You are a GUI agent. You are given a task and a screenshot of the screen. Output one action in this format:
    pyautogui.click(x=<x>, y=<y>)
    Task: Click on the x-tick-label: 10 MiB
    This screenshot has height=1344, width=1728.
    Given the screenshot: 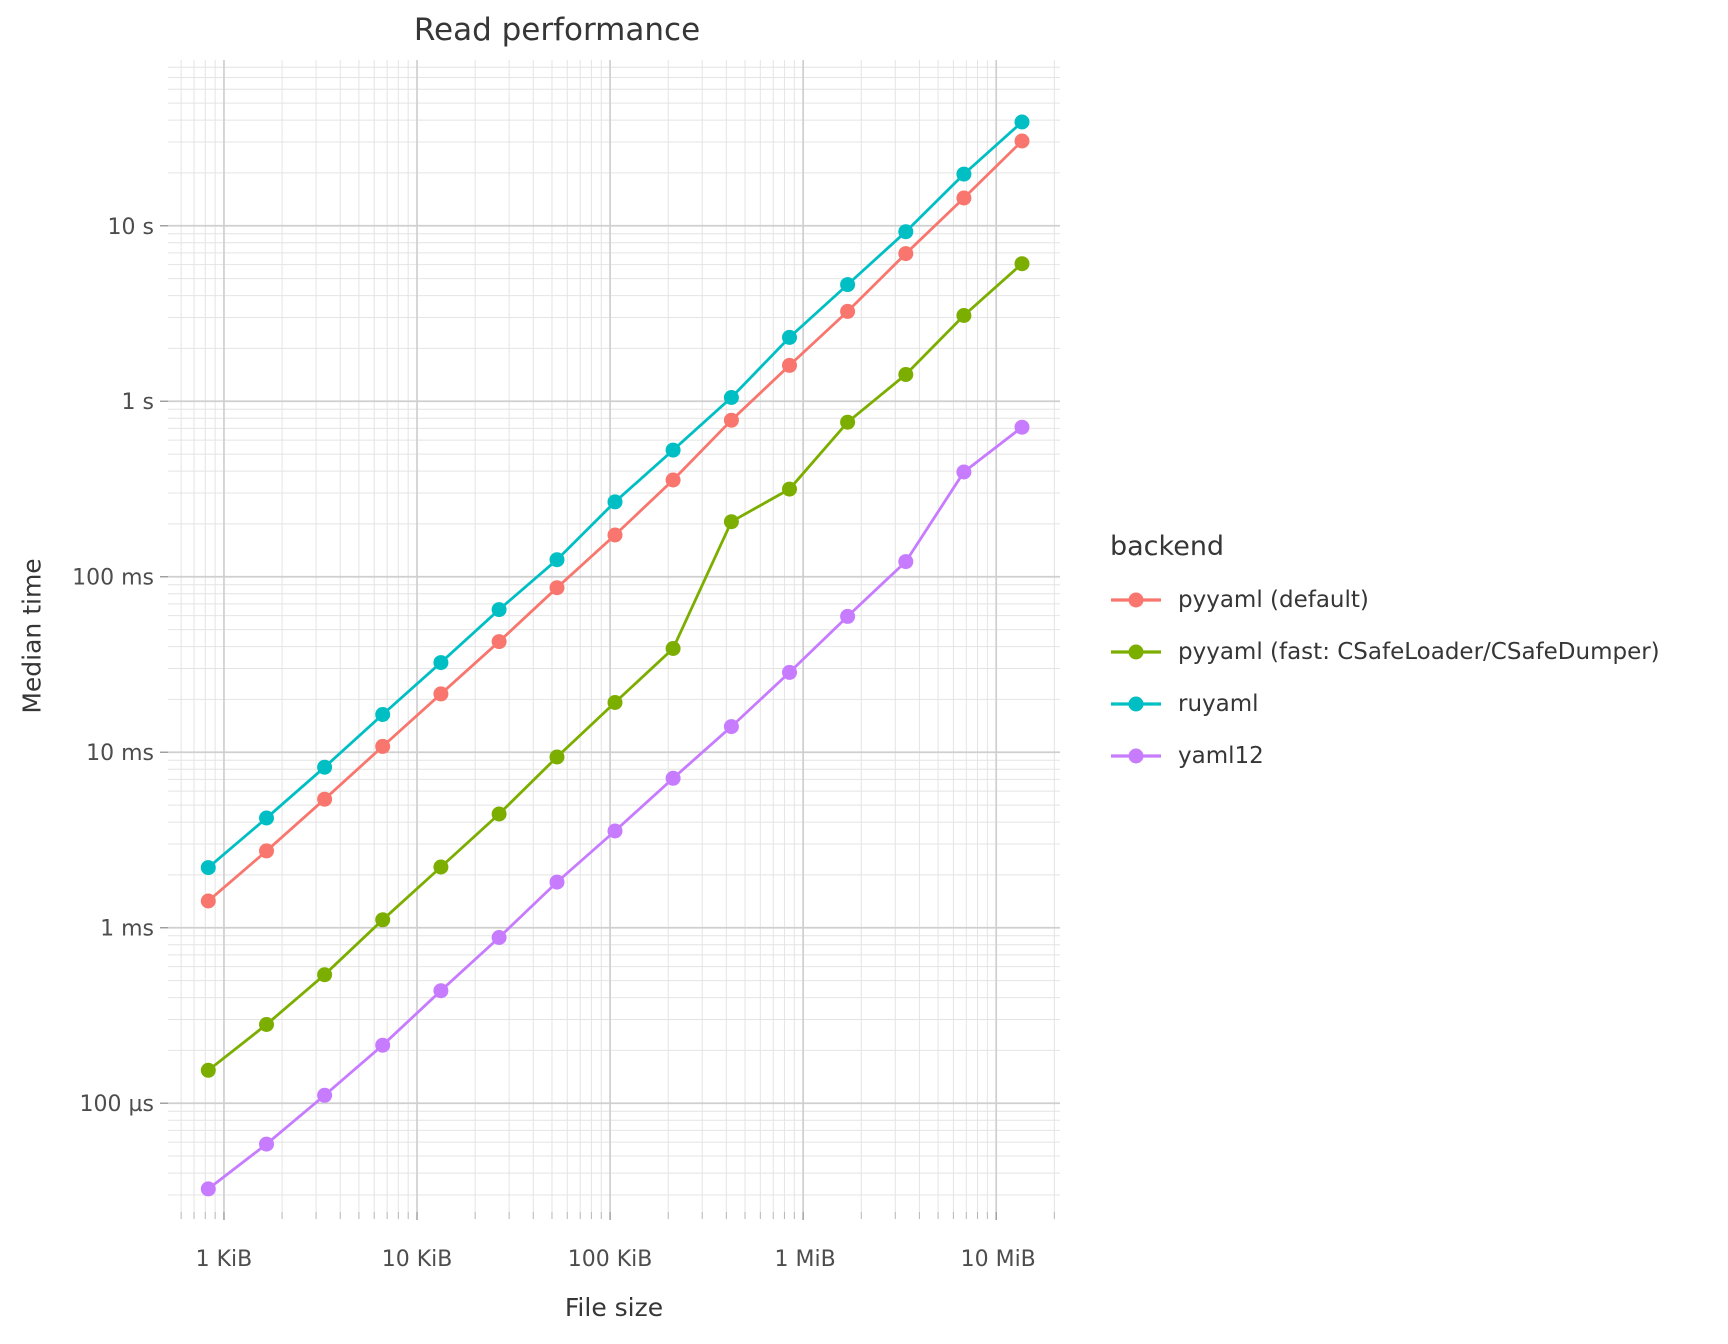 What is the action you would take?
    pyautogui.click(x=998, y=1259)
    